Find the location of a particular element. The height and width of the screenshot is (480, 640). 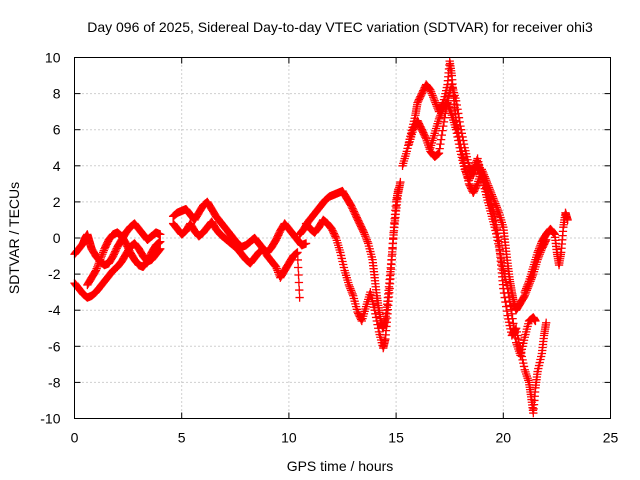

x-tick-label: 20 is located at coordinates (504, 438).